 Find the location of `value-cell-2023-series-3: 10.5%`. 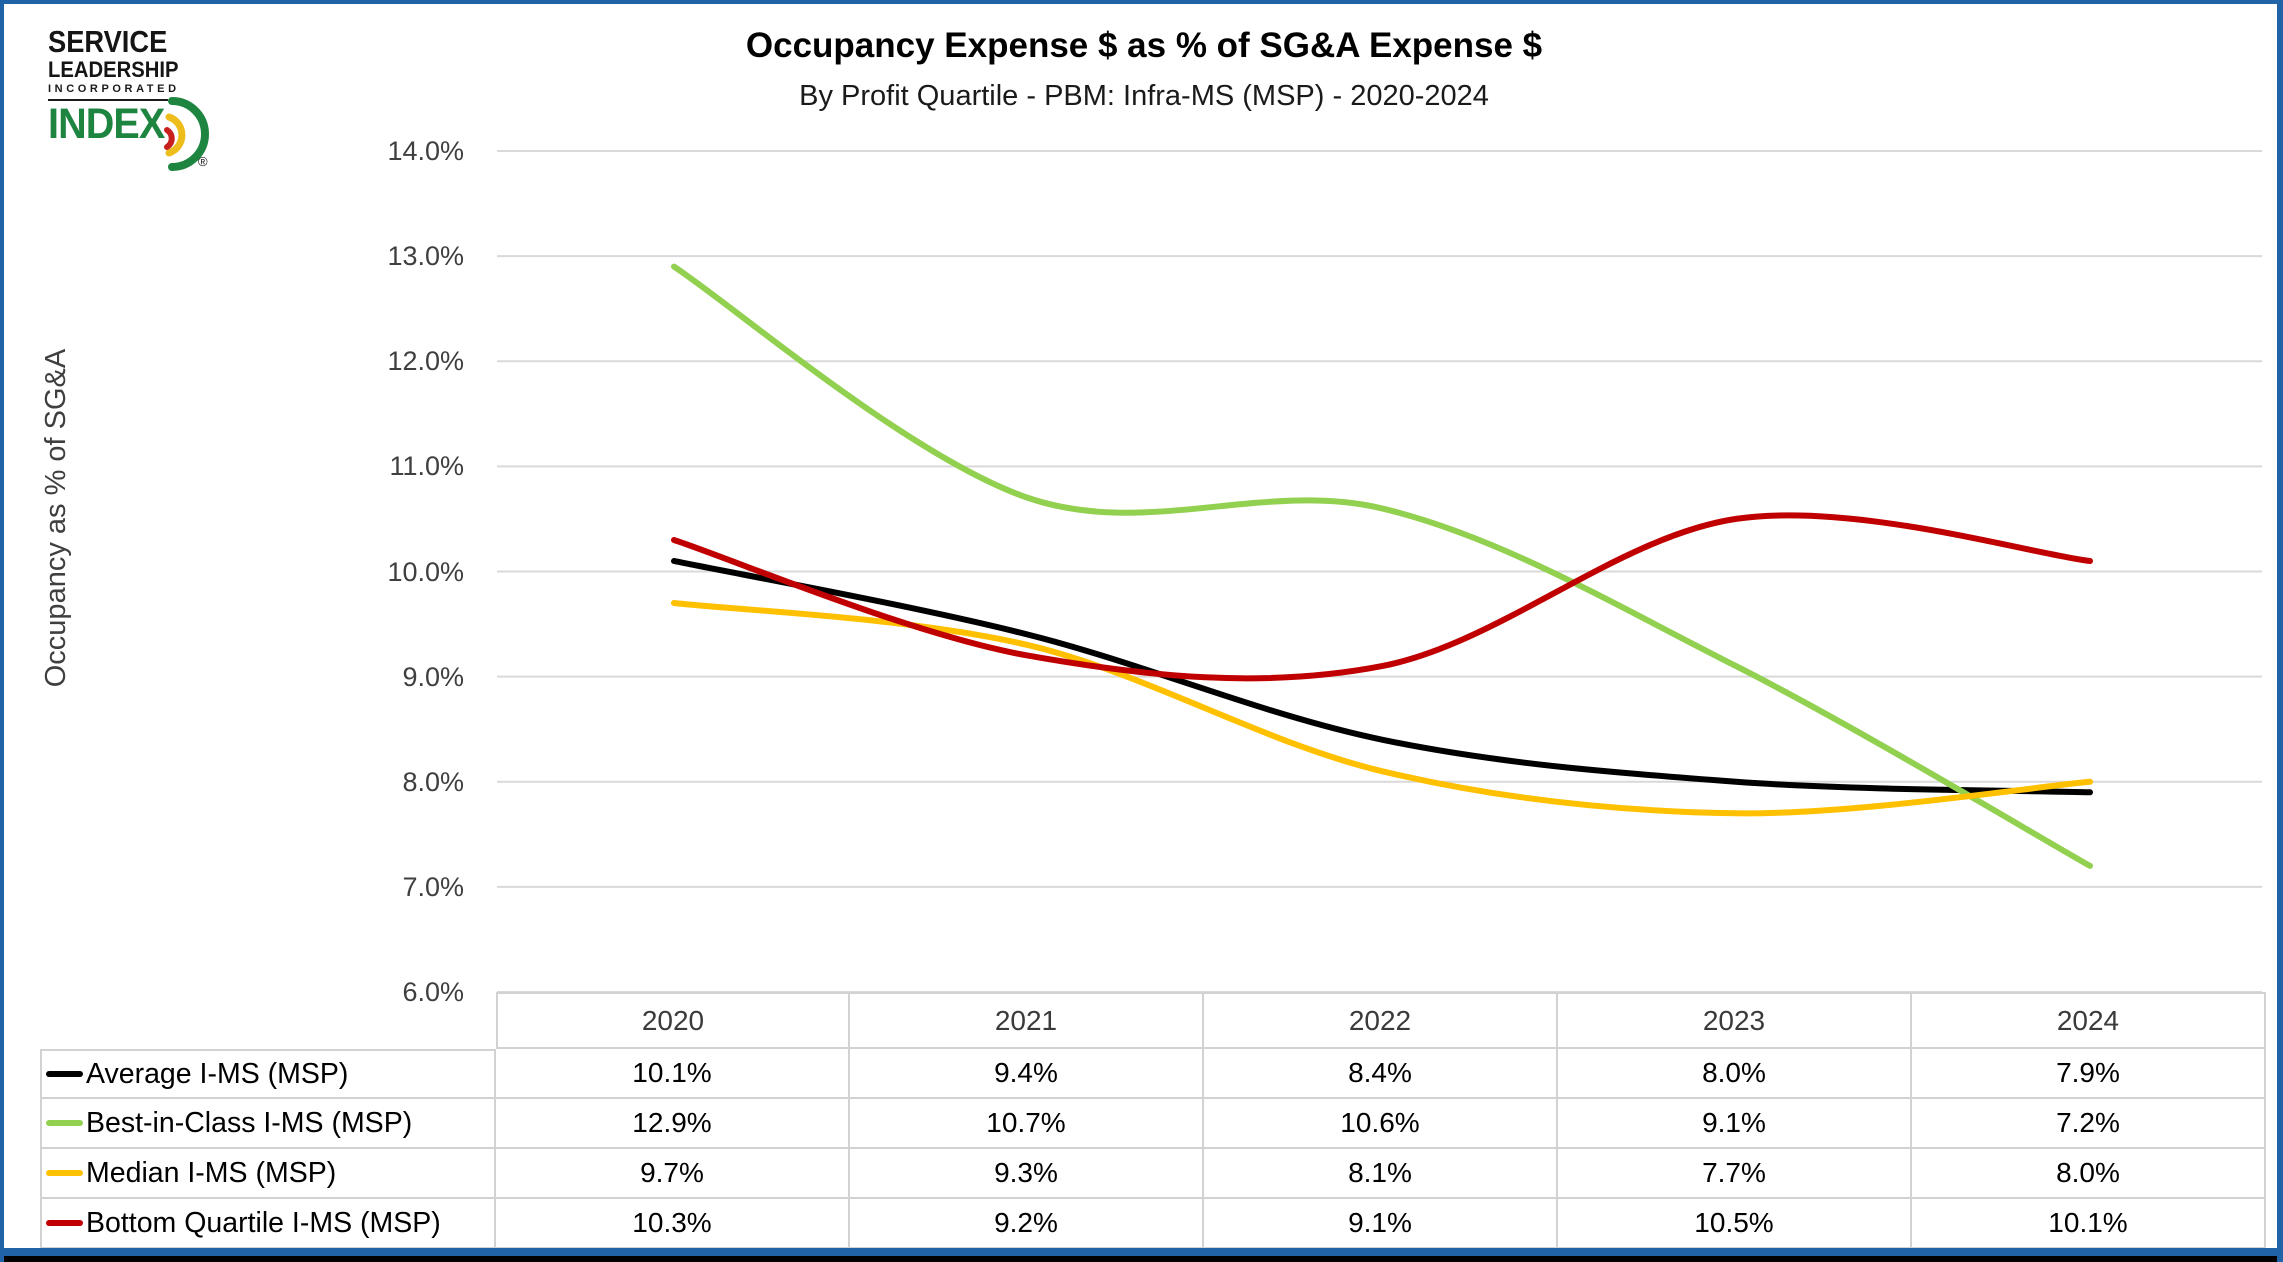

value-cell-2023-series-3: 10.5% is located at coordinates (1735, 1224).